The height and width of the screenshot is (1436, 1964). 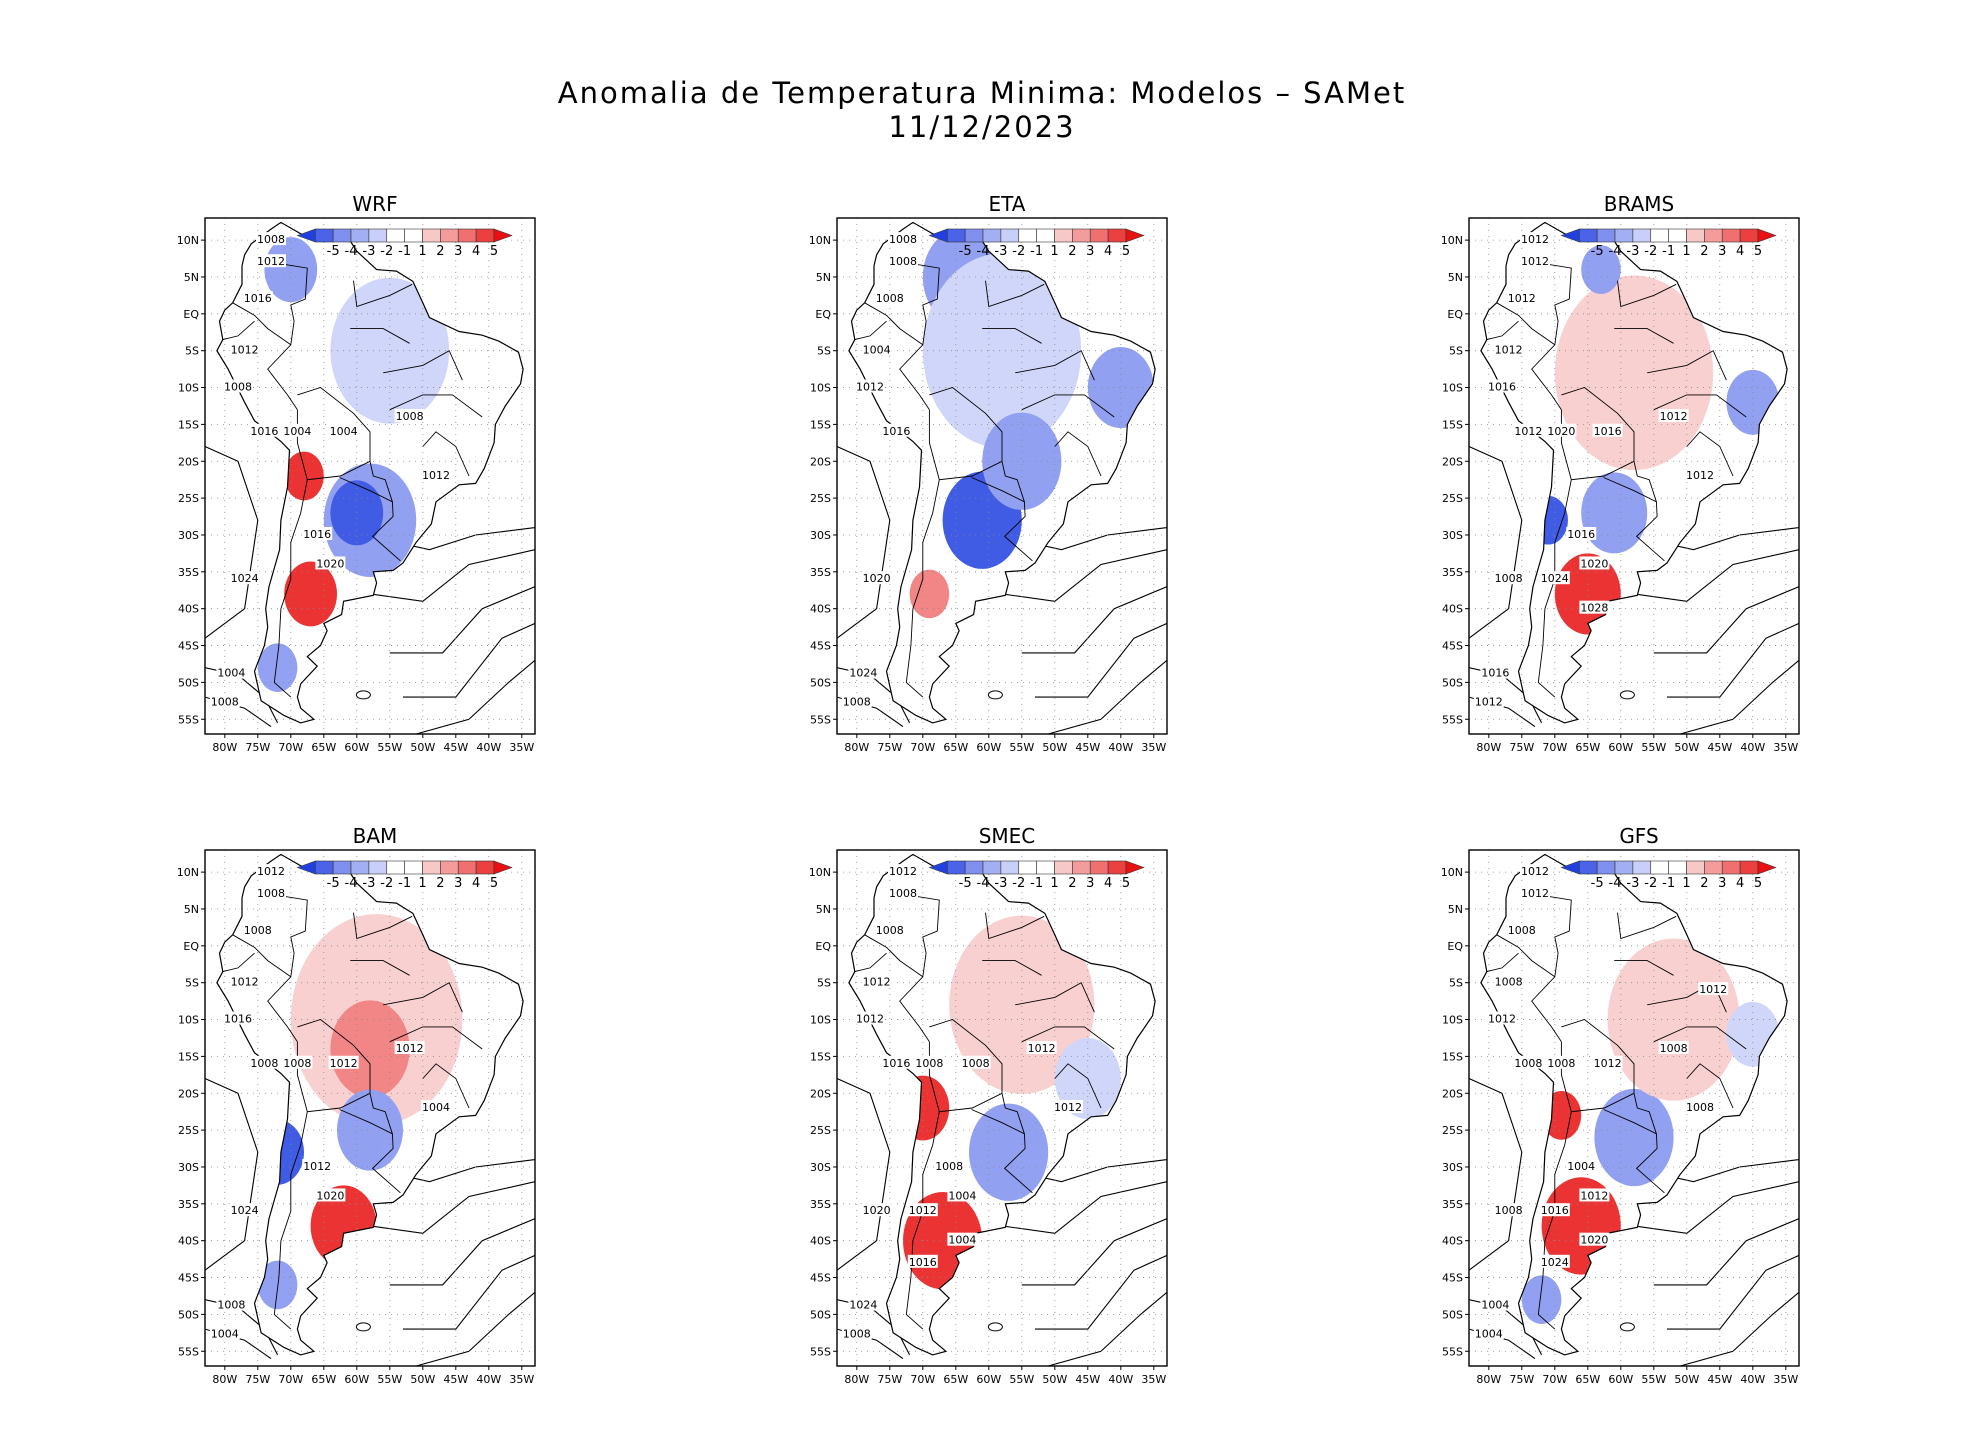 What do you see at coordinates (1686, 251) in the screenshot?
I see `colorbar-tick-label: 1` at bounding box center [1686, 251].